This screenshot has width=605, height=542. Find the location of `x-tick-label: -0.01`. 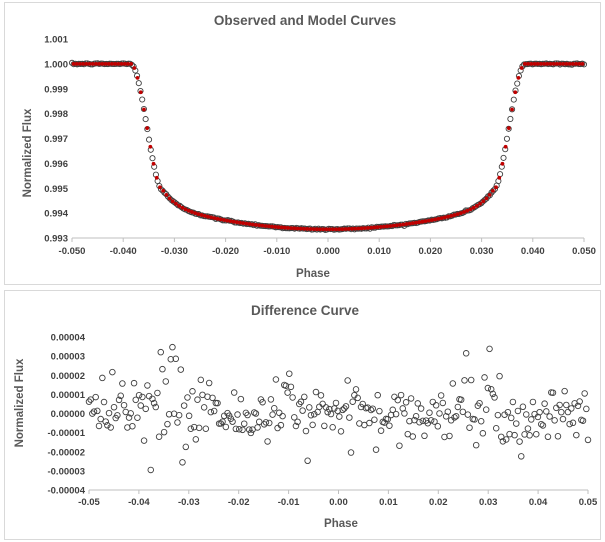

x-tick-label: -0.01 is located at coordinates (289, 502).